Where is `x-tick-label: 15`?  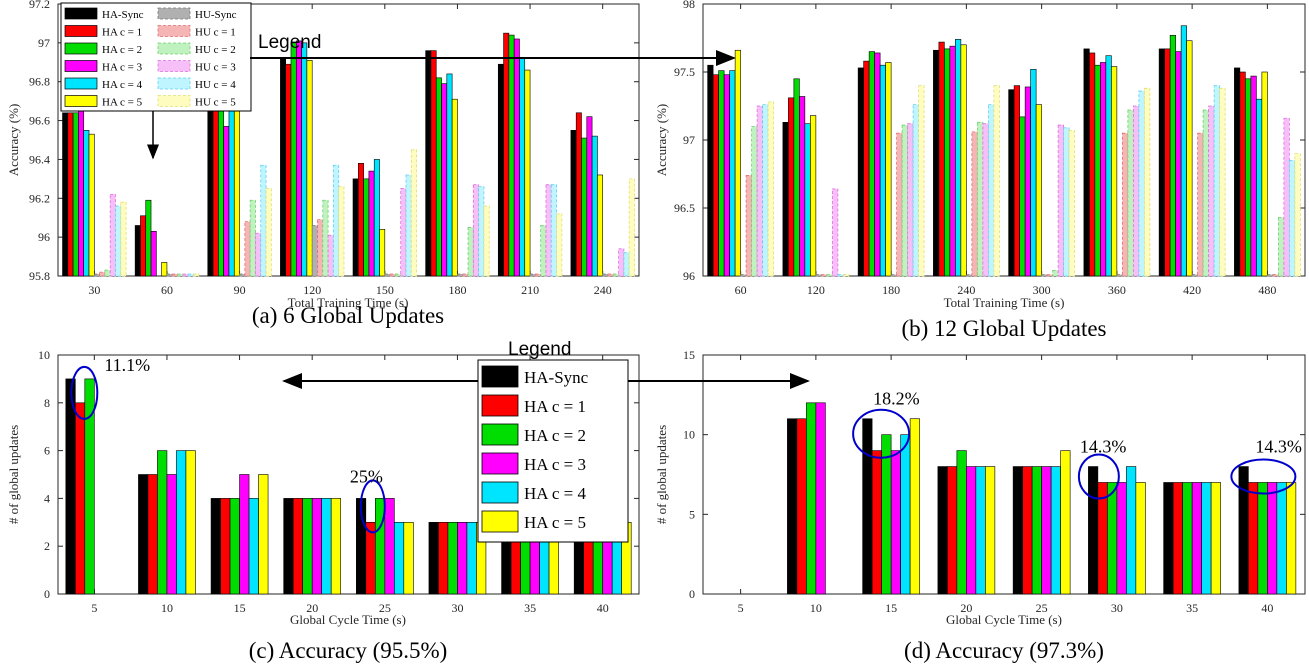 x-tick-label: 15 is located at coordinates (891, 608).